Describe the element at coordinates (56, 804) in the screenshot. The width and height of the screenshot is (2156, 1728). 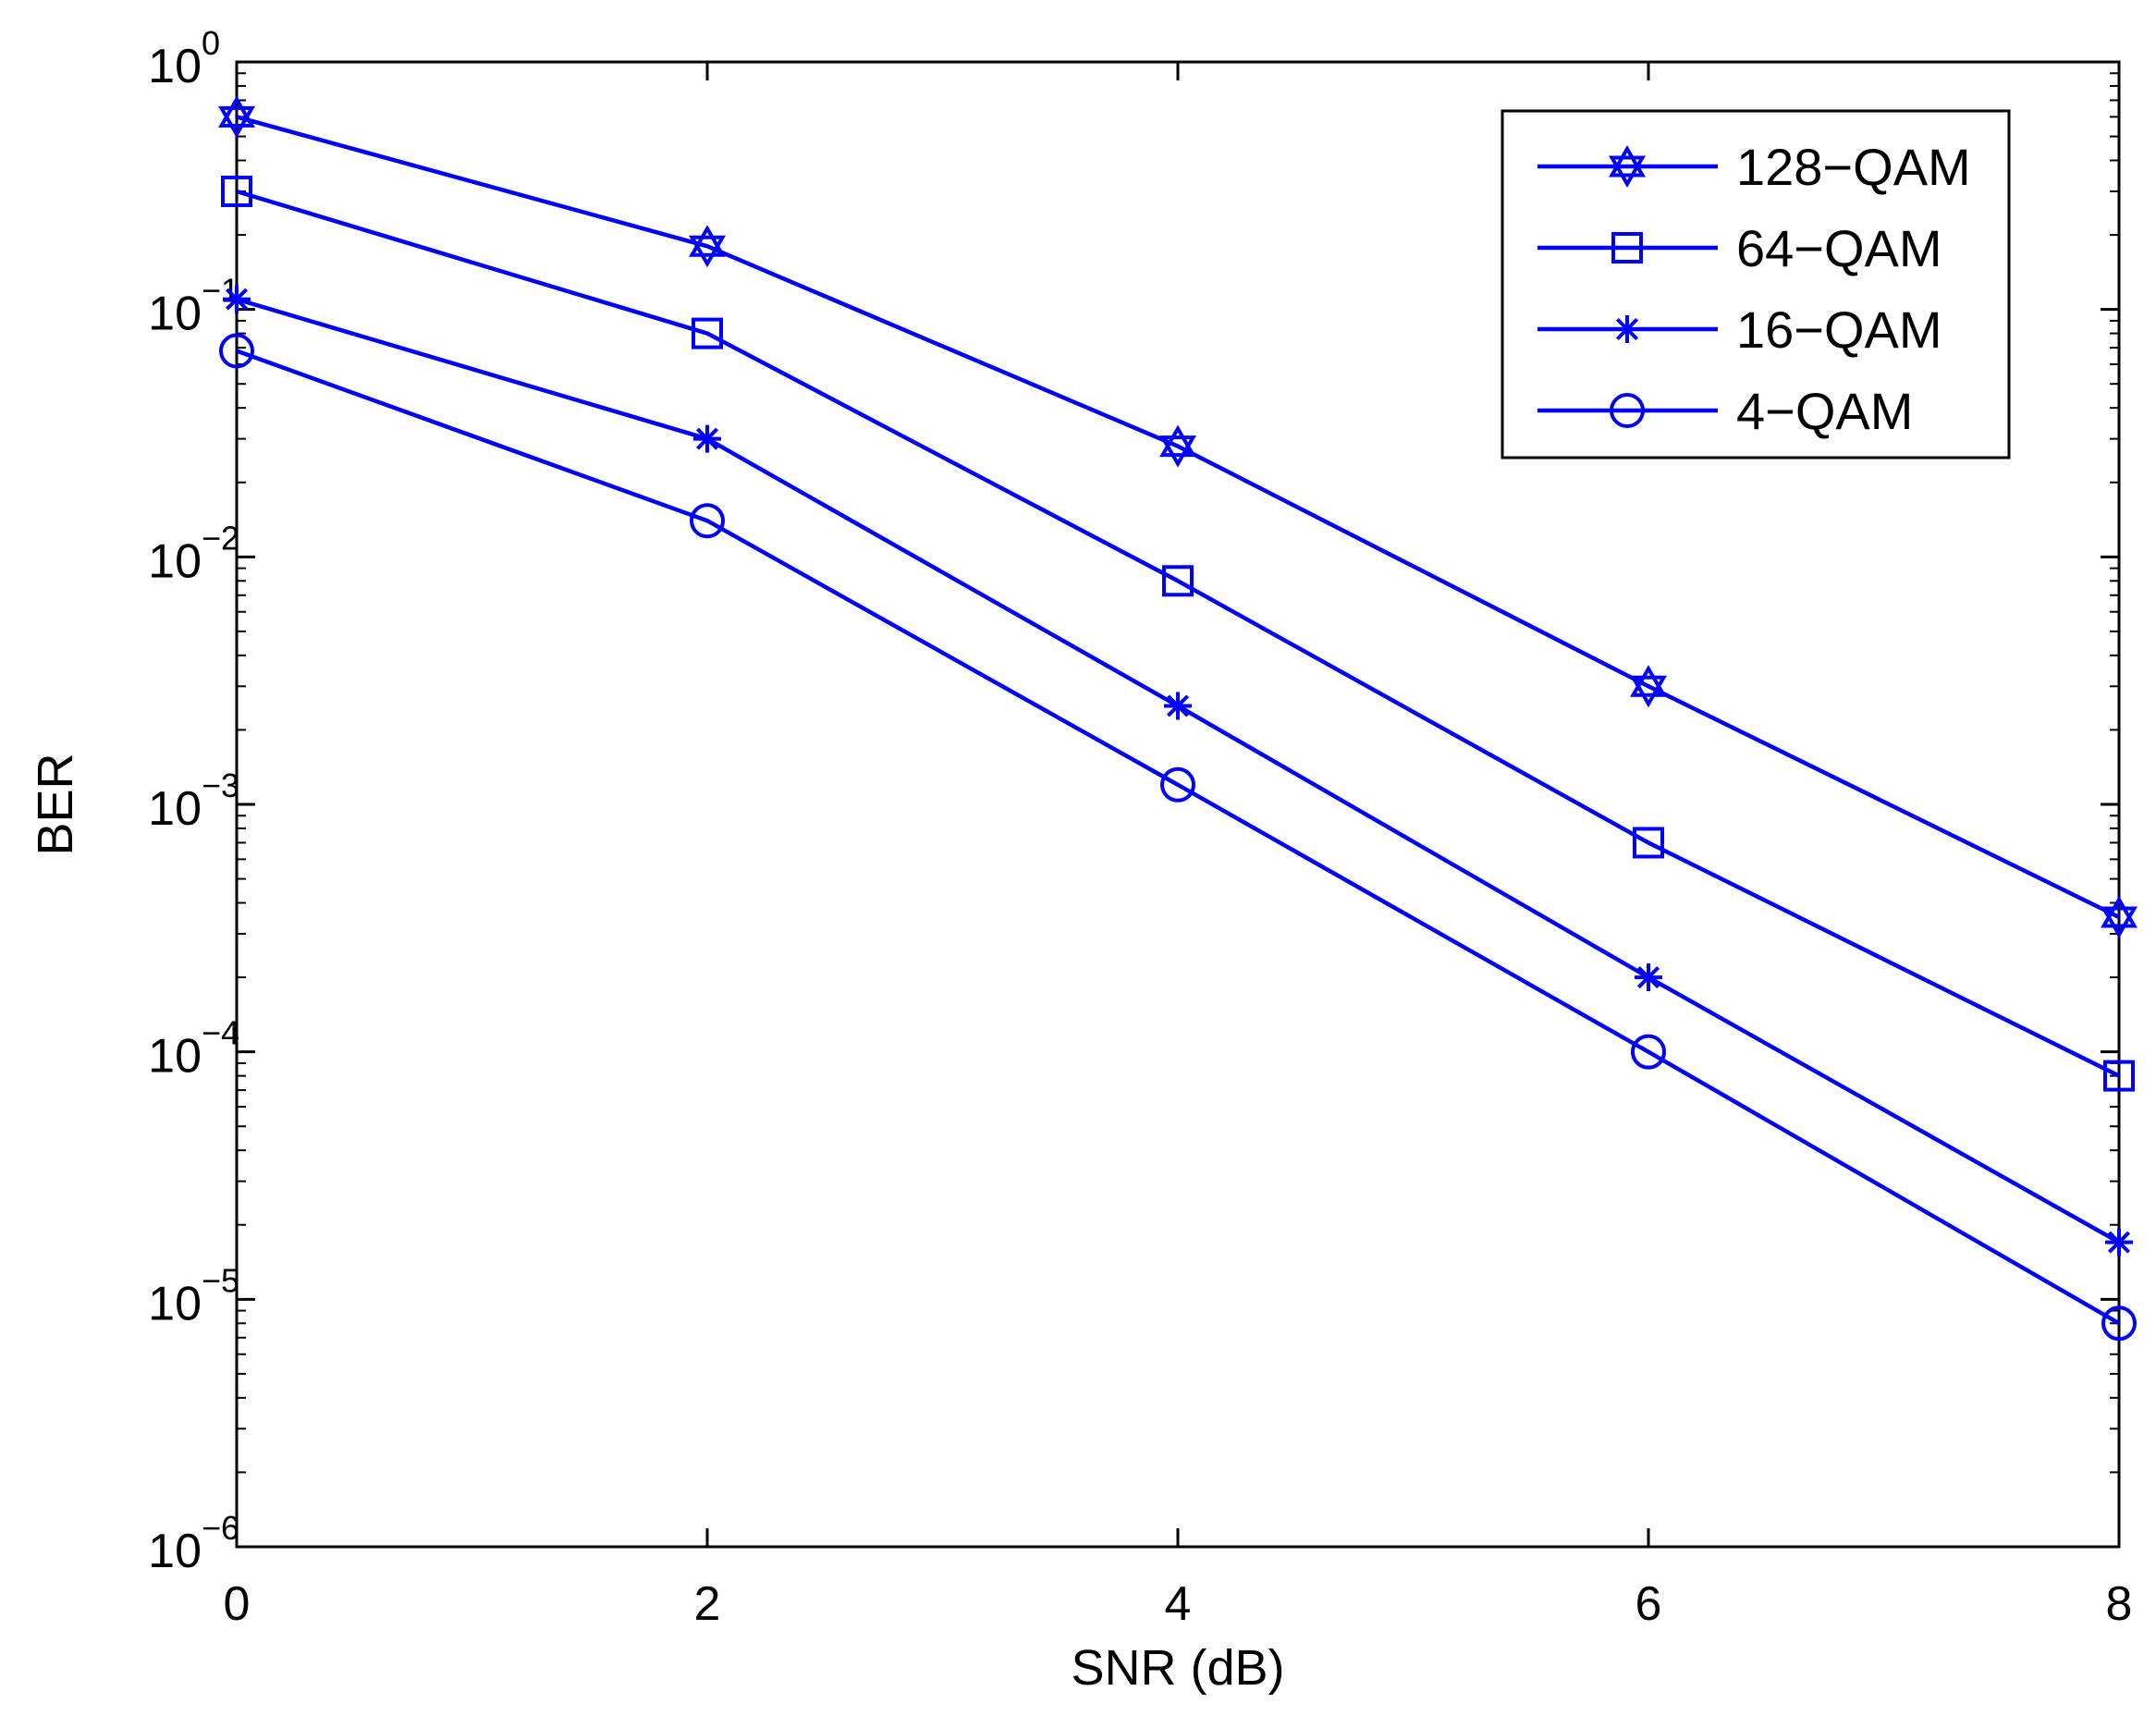
I see `y-axis-title: BER` at that location.